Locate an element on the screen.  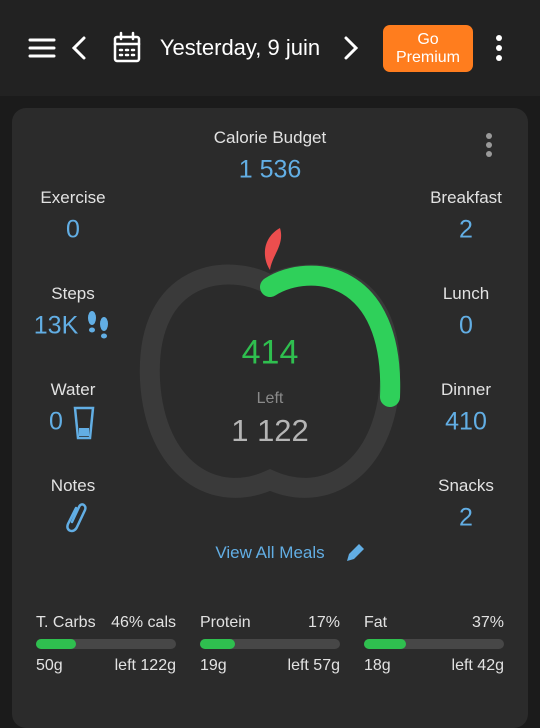
budget-value: 1 536 is located at coordinates (270, 169).